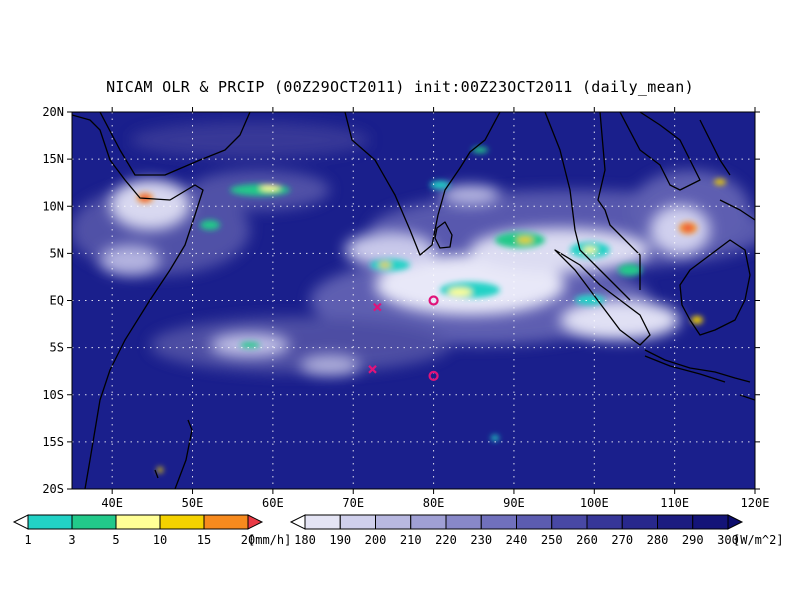  I want to click on colorbar-label: 260, so click(587, 540).